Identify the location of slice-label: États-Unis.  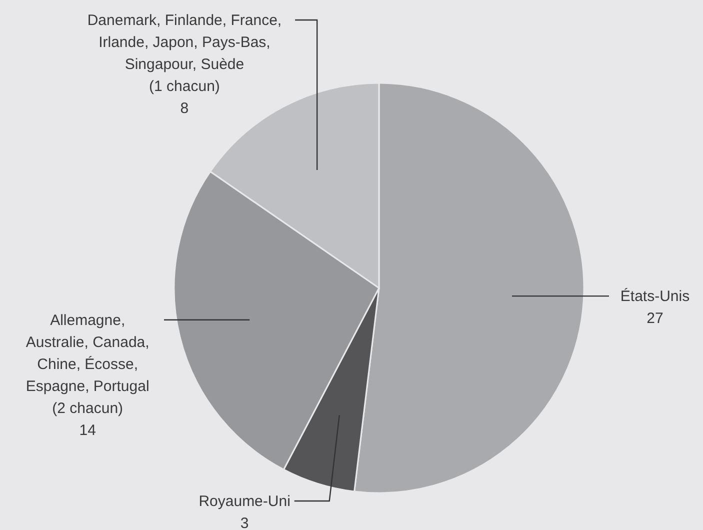
(655, 296).